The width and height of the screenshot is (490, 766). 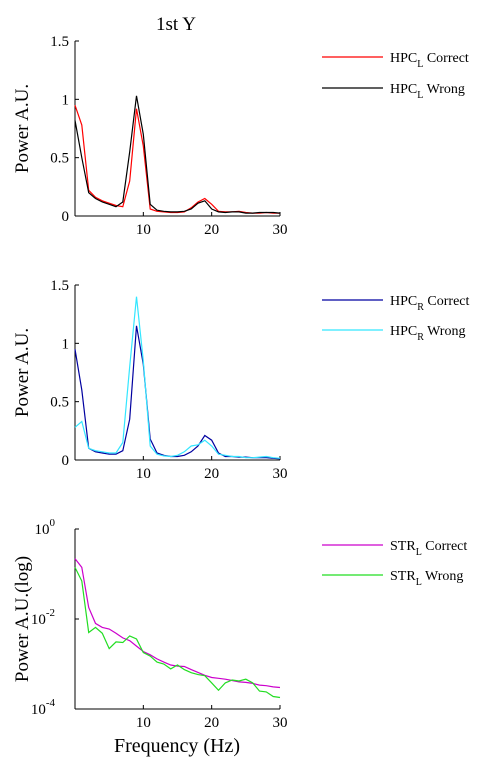 I want to click on legend-label: HPCL Wrong, so click(x=427, y=91).